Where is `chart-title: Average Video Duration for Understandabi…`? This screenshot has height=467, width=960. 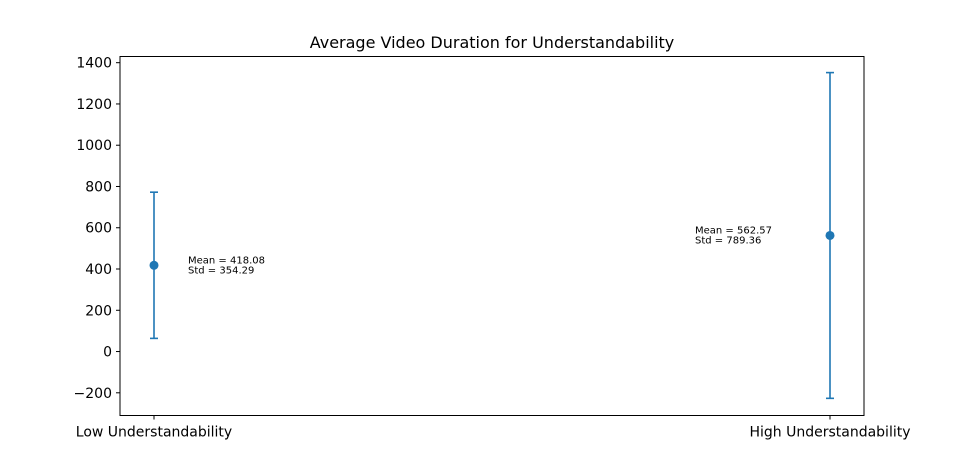 chart-title: Average Video Duration for Understandabi… is located at coordinates (492, 42).